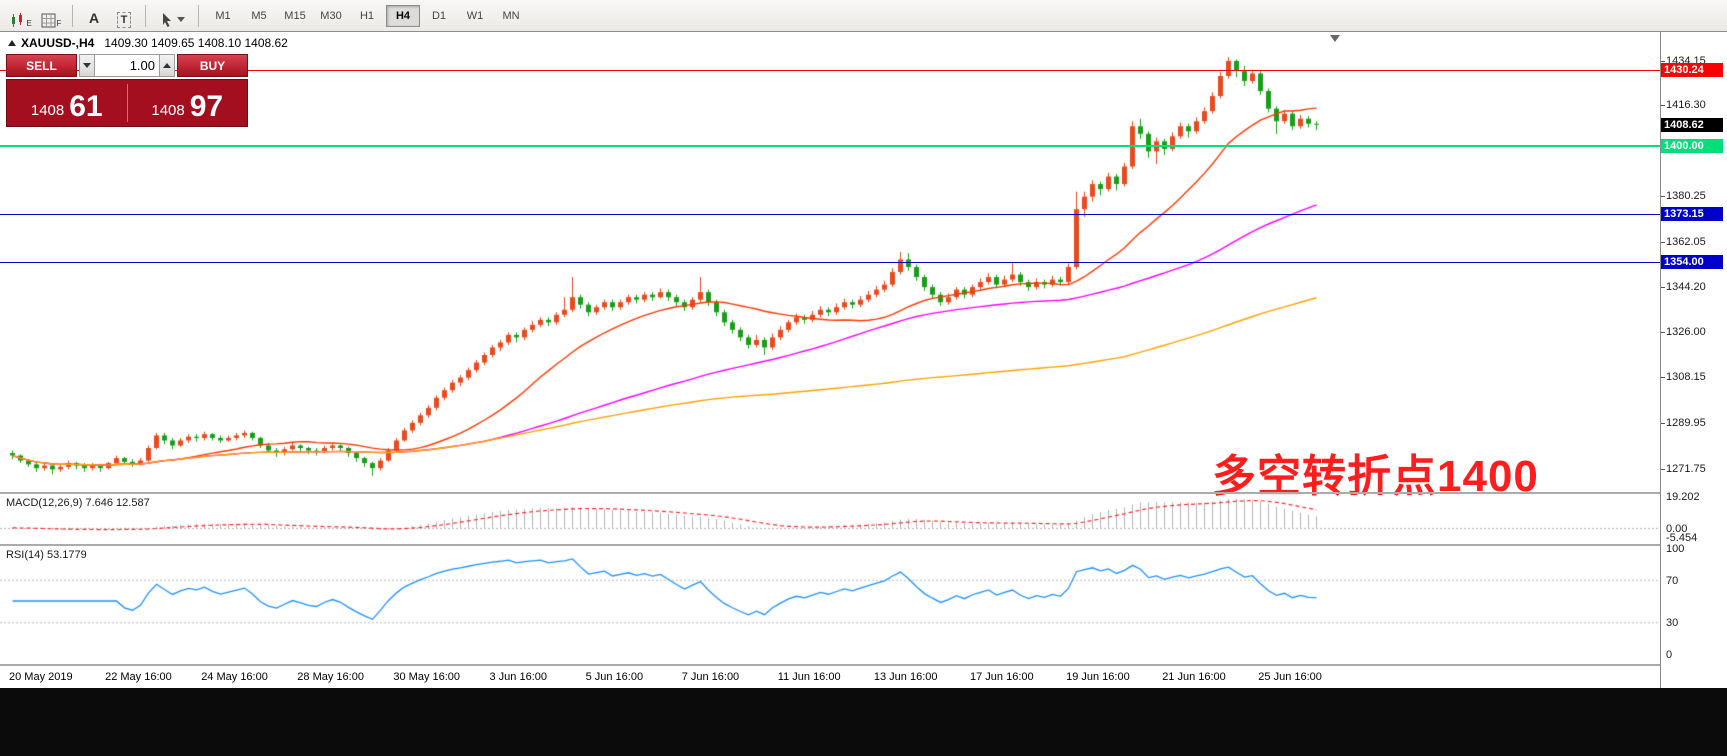 The width and height of the screenshot is (1727, 756). Describe the element at coordinates (1692, 124) in the screenshot. I see `bid-price-badge: 1408.62` at that location.